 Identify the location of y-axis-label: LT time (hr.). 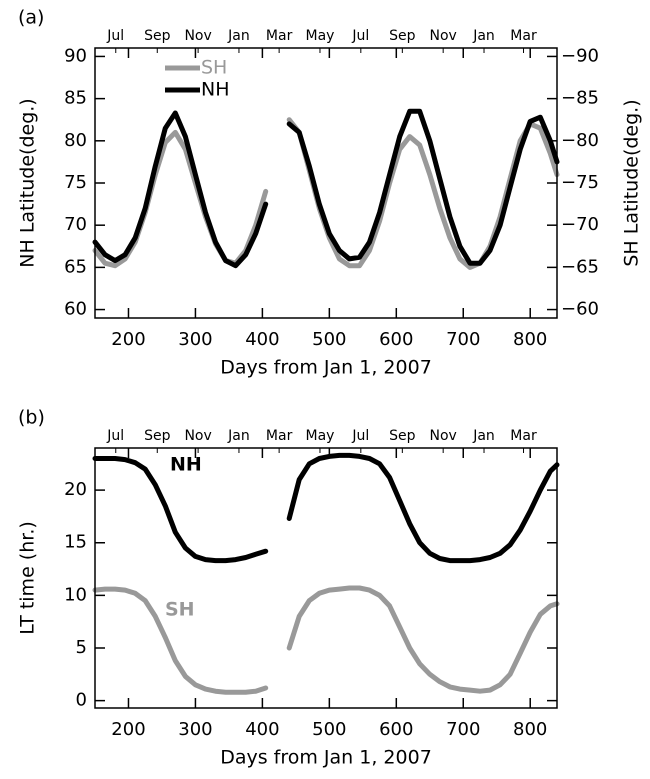
(28, 578).